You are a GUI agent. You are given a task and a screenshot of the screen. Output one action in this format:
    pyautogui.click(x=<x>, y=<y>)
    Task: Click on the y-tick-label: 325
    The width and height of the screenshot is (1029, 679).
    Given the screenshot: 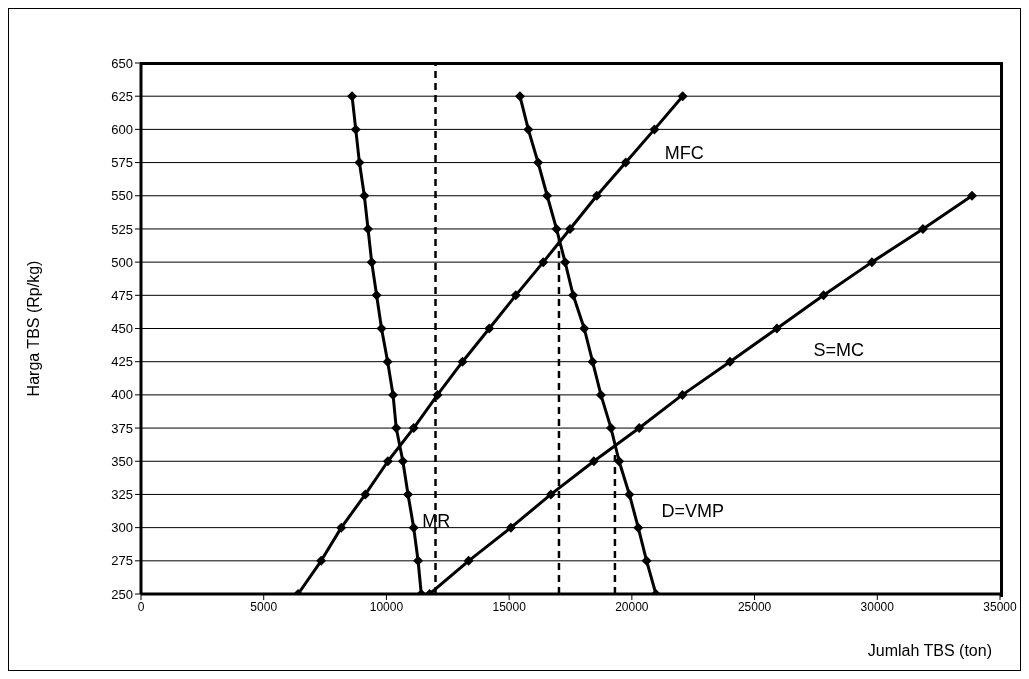 What is the action you would take?
    pyautogui.click(x=122, y=495)
    